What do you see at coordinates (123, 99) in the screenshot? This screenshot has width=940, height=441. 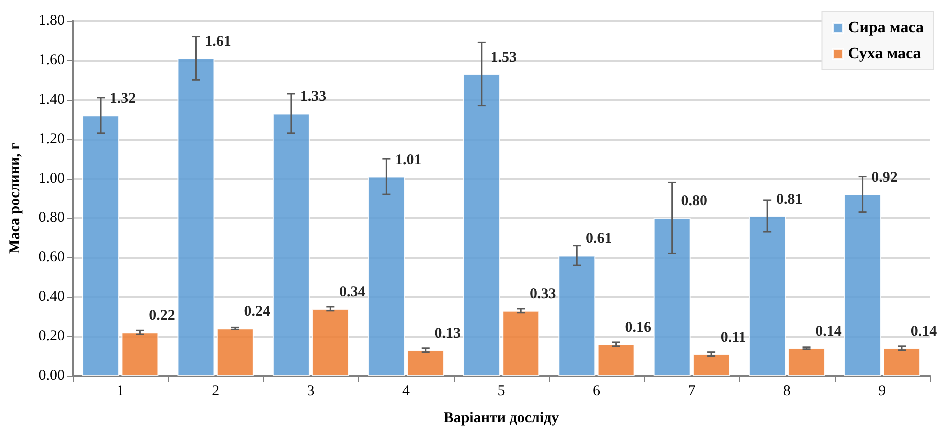 I see `data-label: 1.32` at bounding box center [123, 99].